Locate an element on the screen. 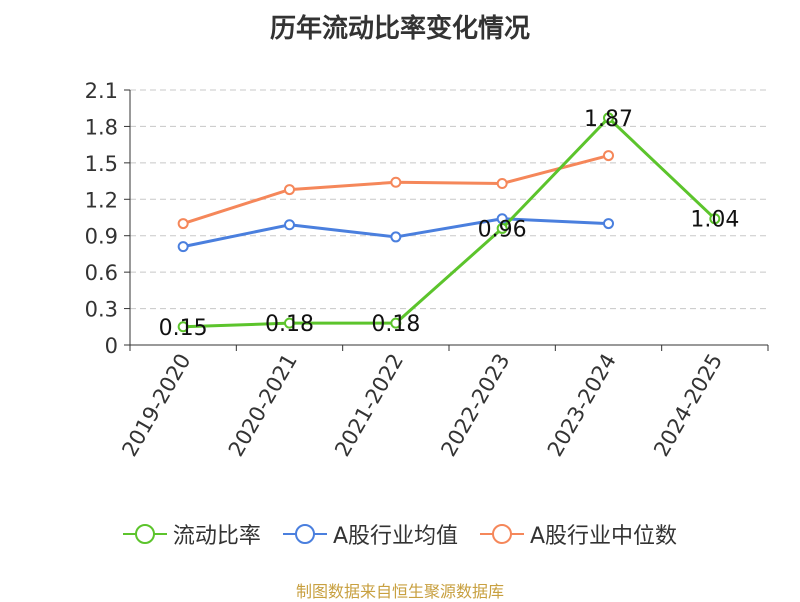  legend-label: A股行业均值 is located at coordinates (395, 536).